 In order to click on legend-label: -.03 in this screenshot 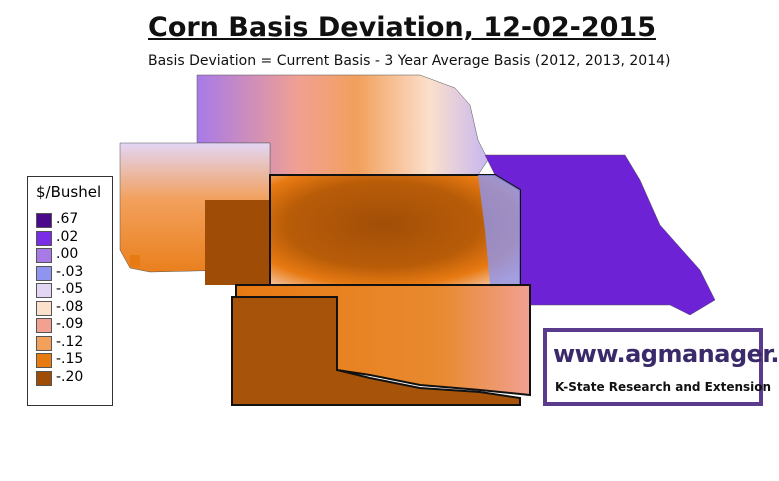, I will do `click(70, 271)`.